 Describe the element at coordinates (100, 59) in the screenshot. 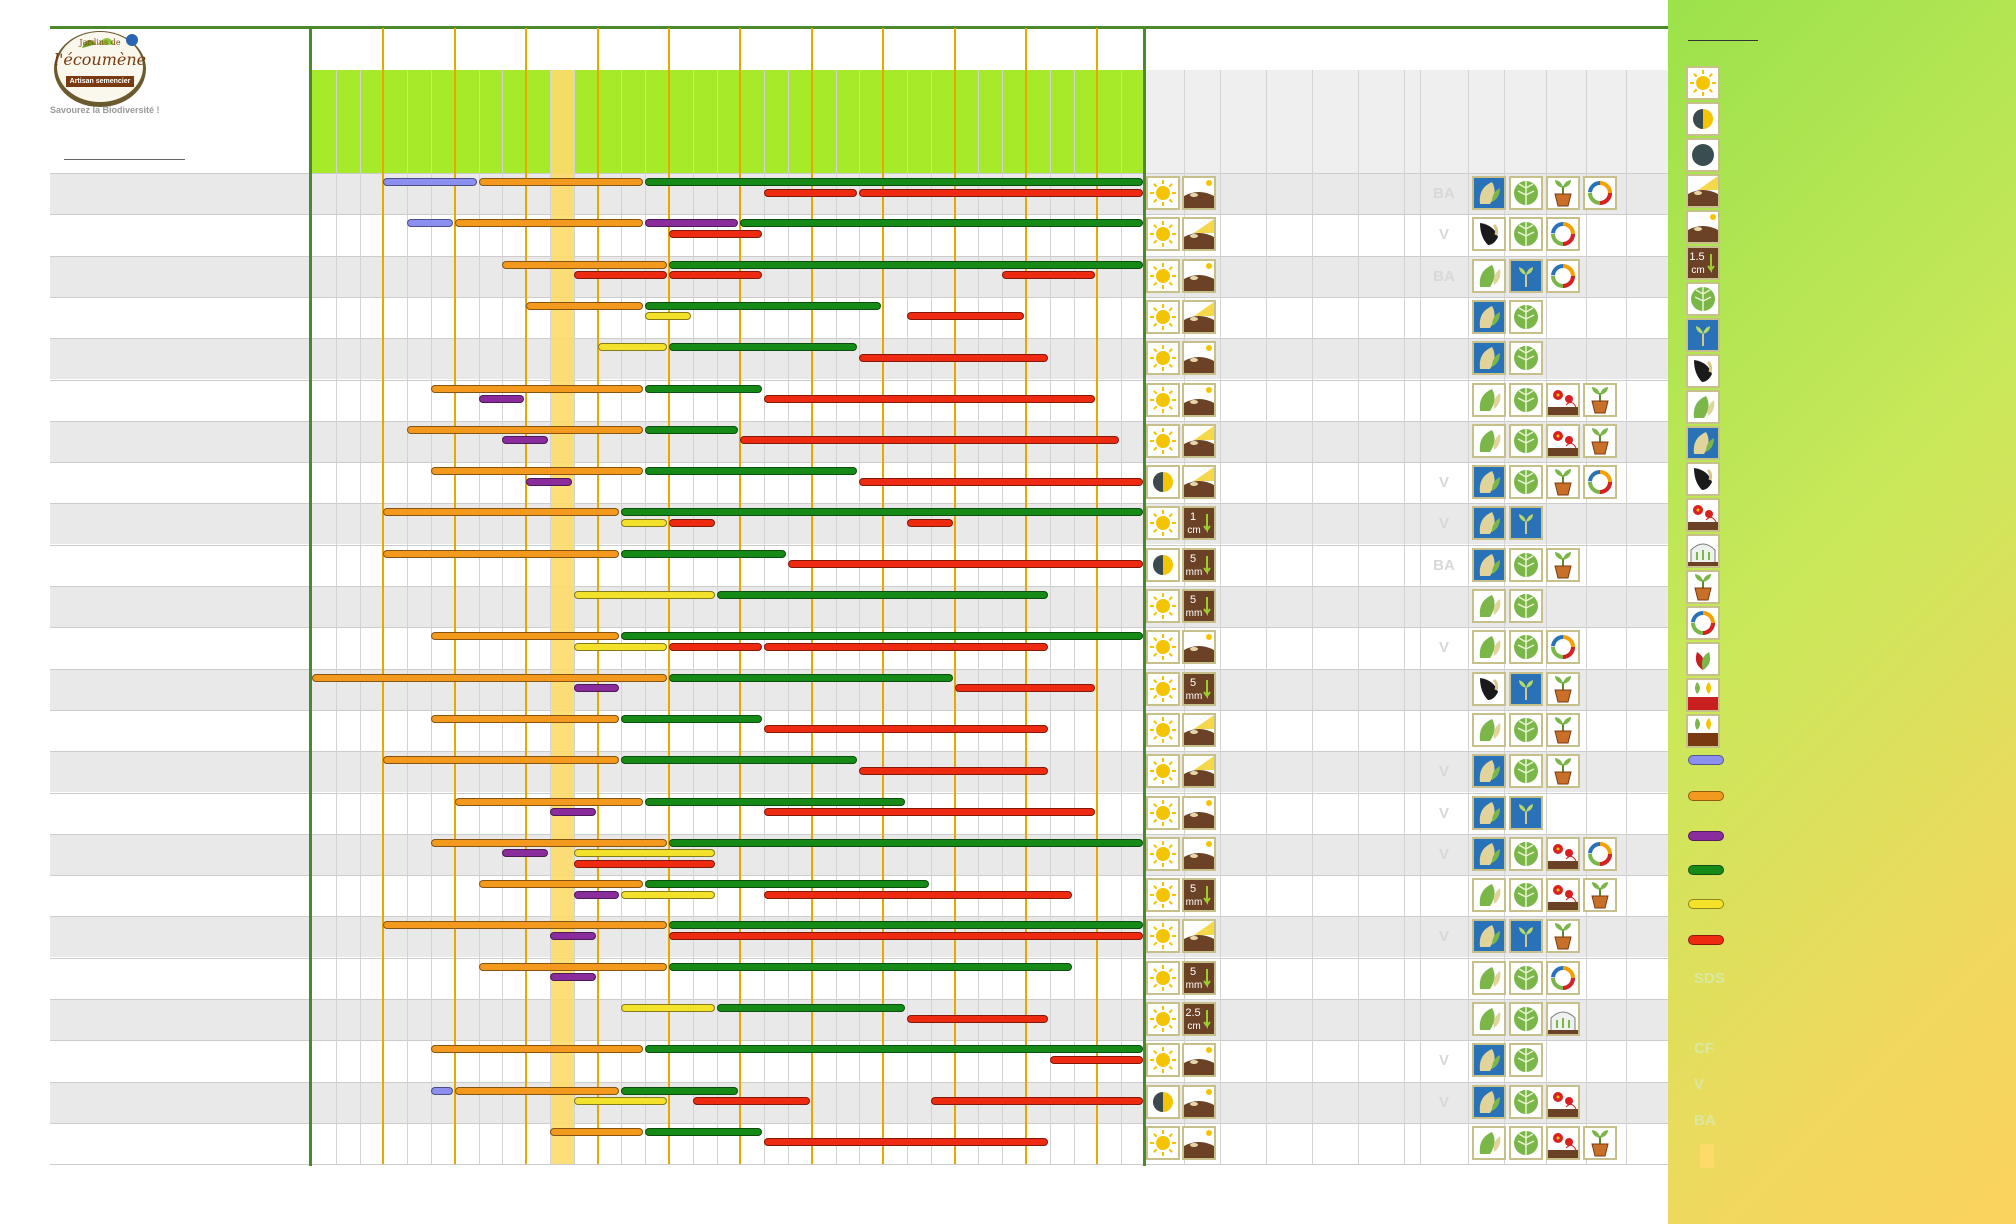

I see `logo-line-2: l'écoumène` at that location.